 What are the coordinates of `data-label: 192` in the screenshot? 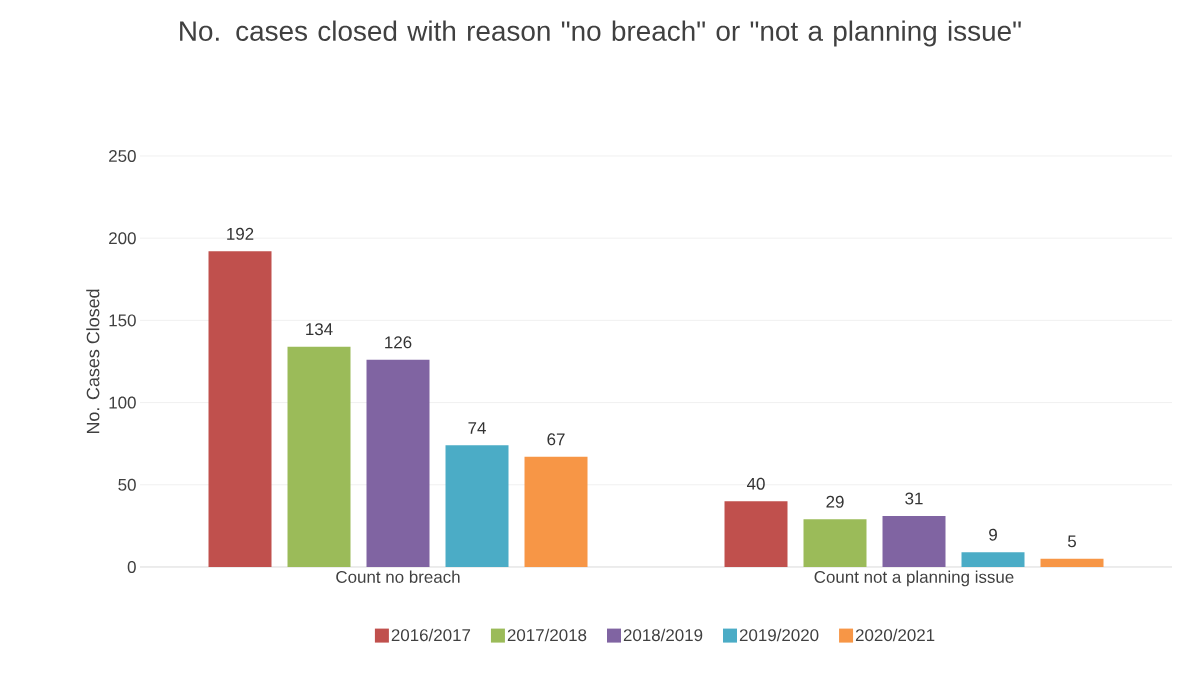 It's located at (240, 233).